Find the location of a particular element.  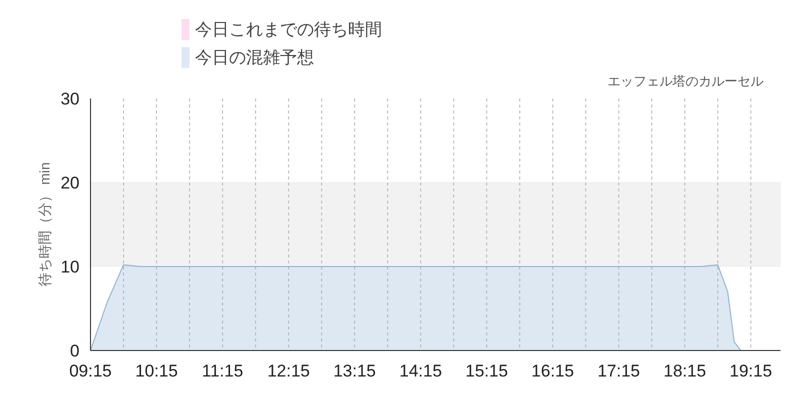

x-tick-label: 18:15 is located at coordinates (684, 371).